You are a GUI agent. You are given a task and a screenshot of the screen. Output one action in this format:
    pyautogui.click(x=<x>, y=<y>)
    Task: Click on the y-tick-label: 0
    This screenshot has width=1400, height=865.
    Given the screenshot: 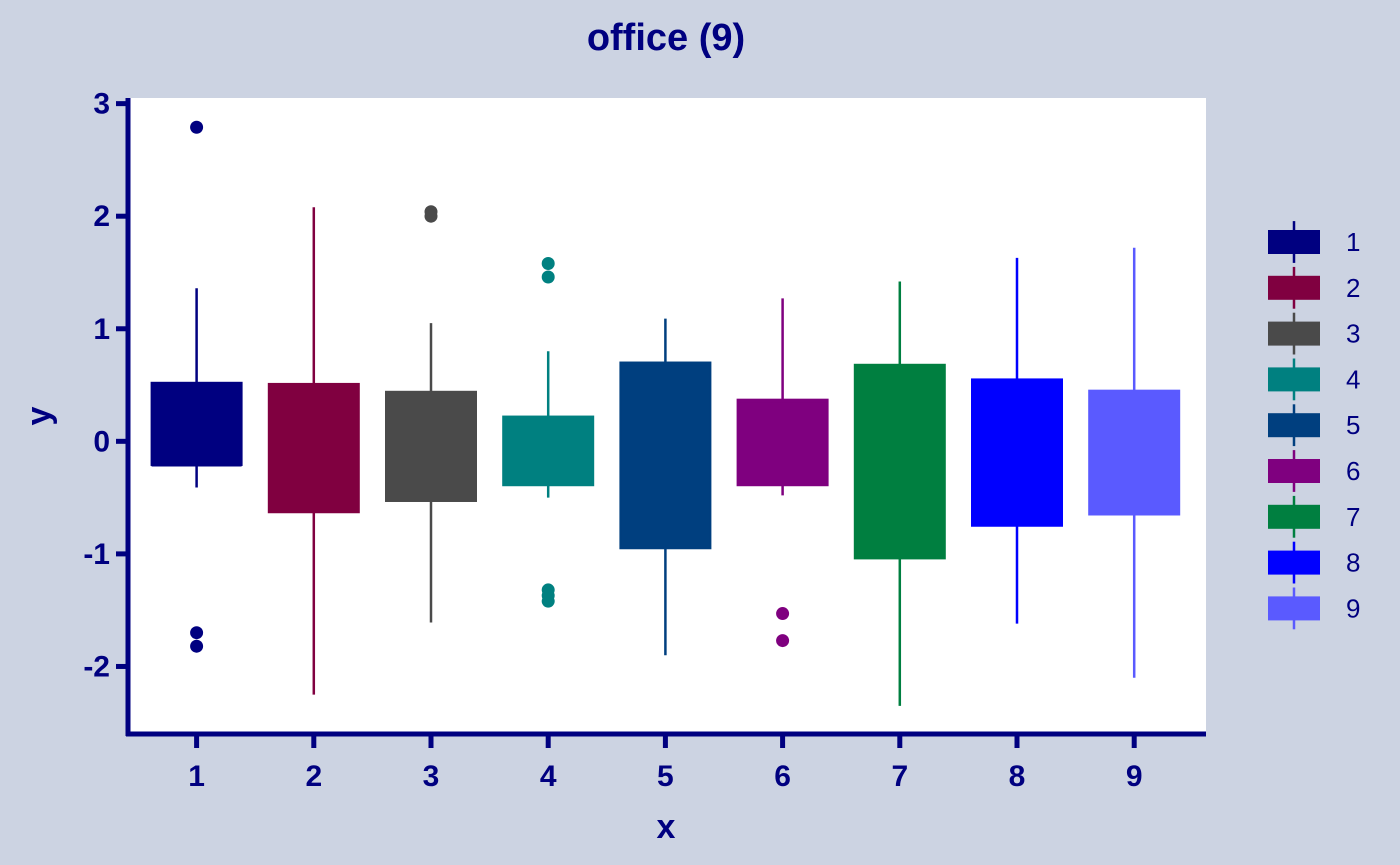 What is the action you would take?
    pyautogui.click(x=101, y=441)
    